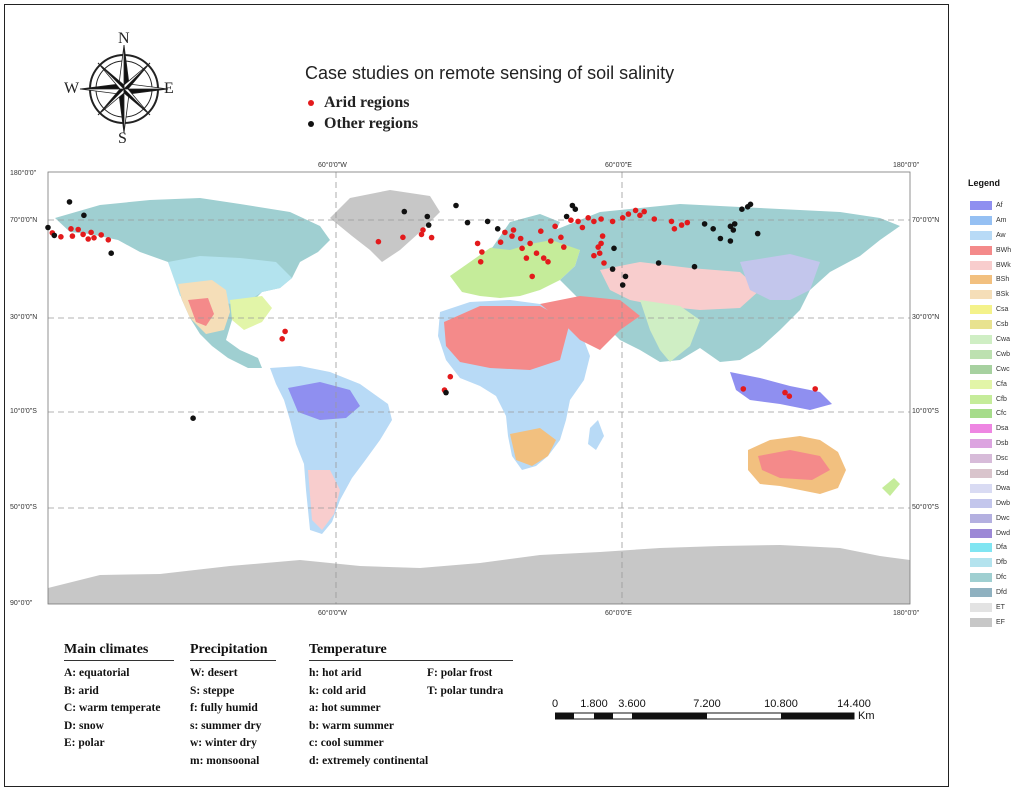  What do you see at coordinates (24, 220) in the screenshot?
I see `left-tick-1: 70°0'0"N` at bounding box center [24, 220].